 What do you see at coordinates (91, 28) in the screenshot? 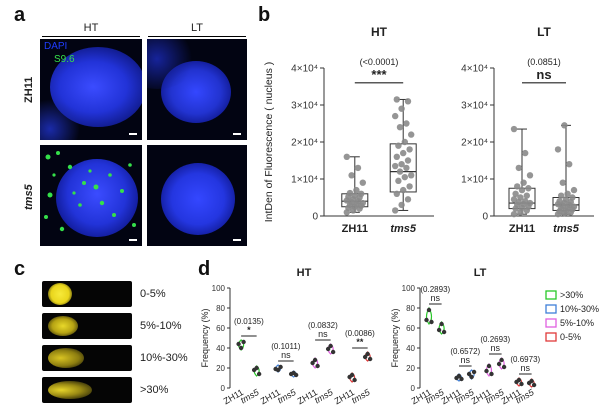
I see `col-title-ht: HT` at bounding box center [91, 28].